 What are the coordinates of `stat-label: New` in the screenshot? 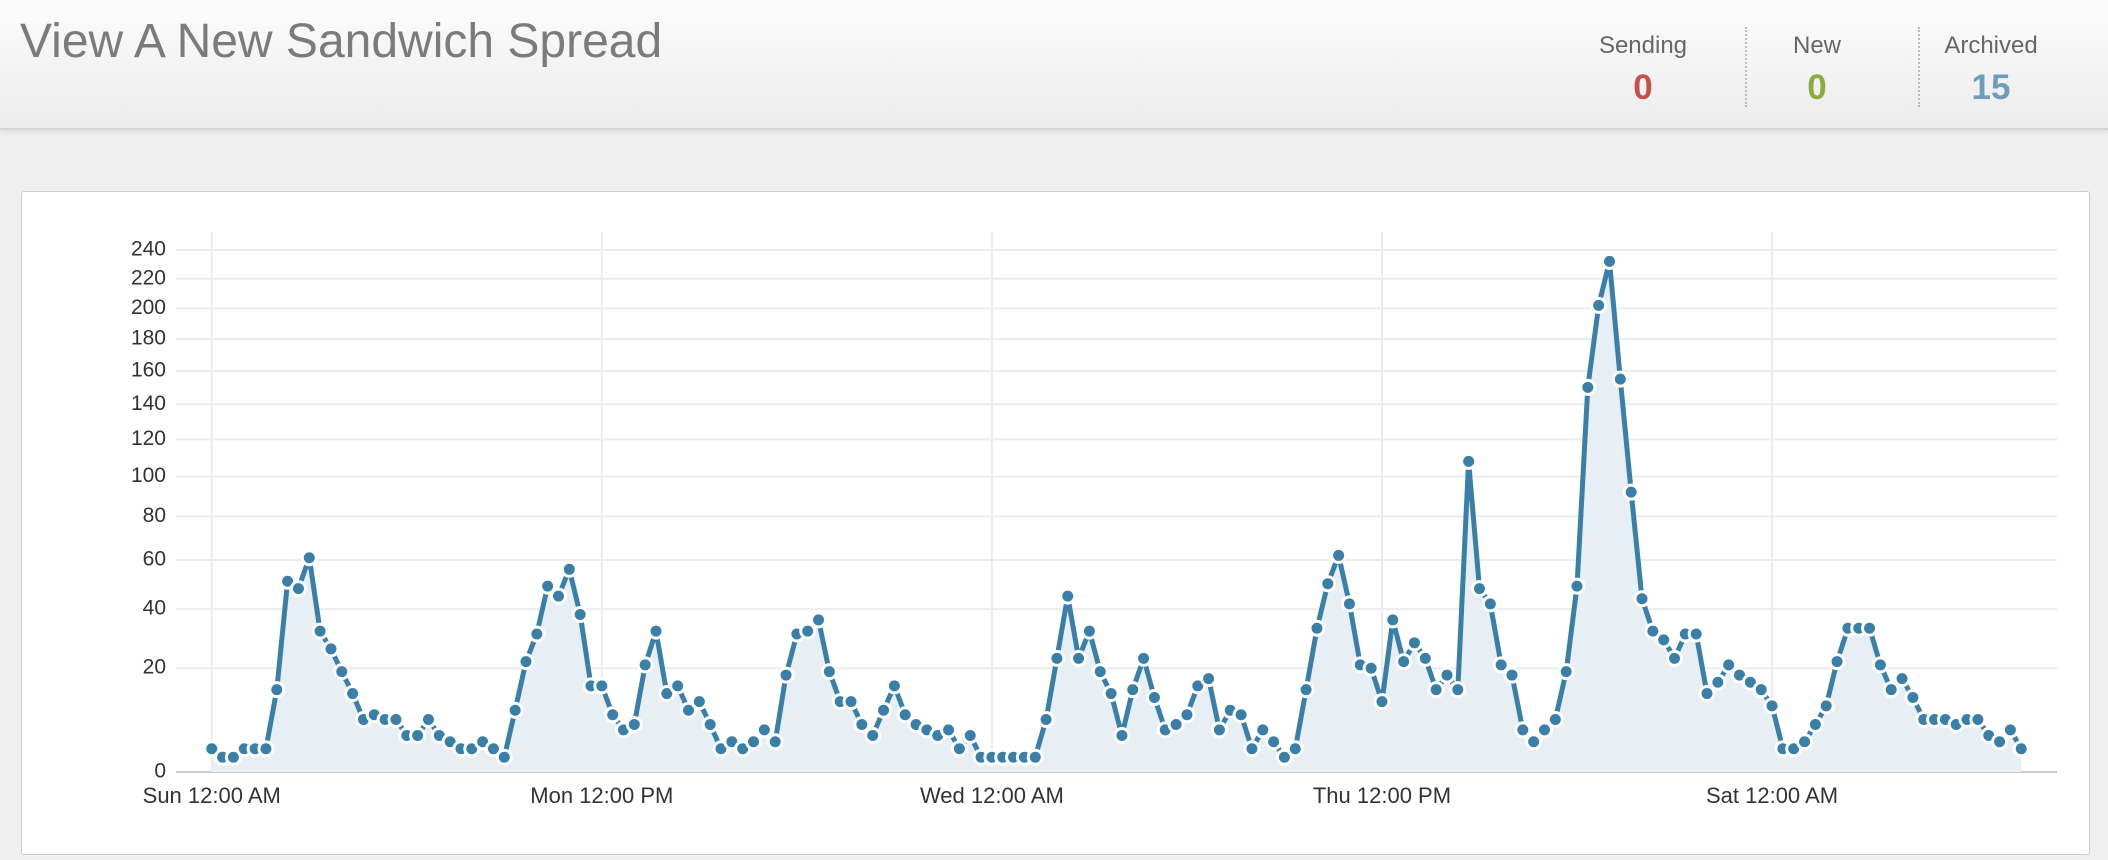 It's located at (1816, 45).